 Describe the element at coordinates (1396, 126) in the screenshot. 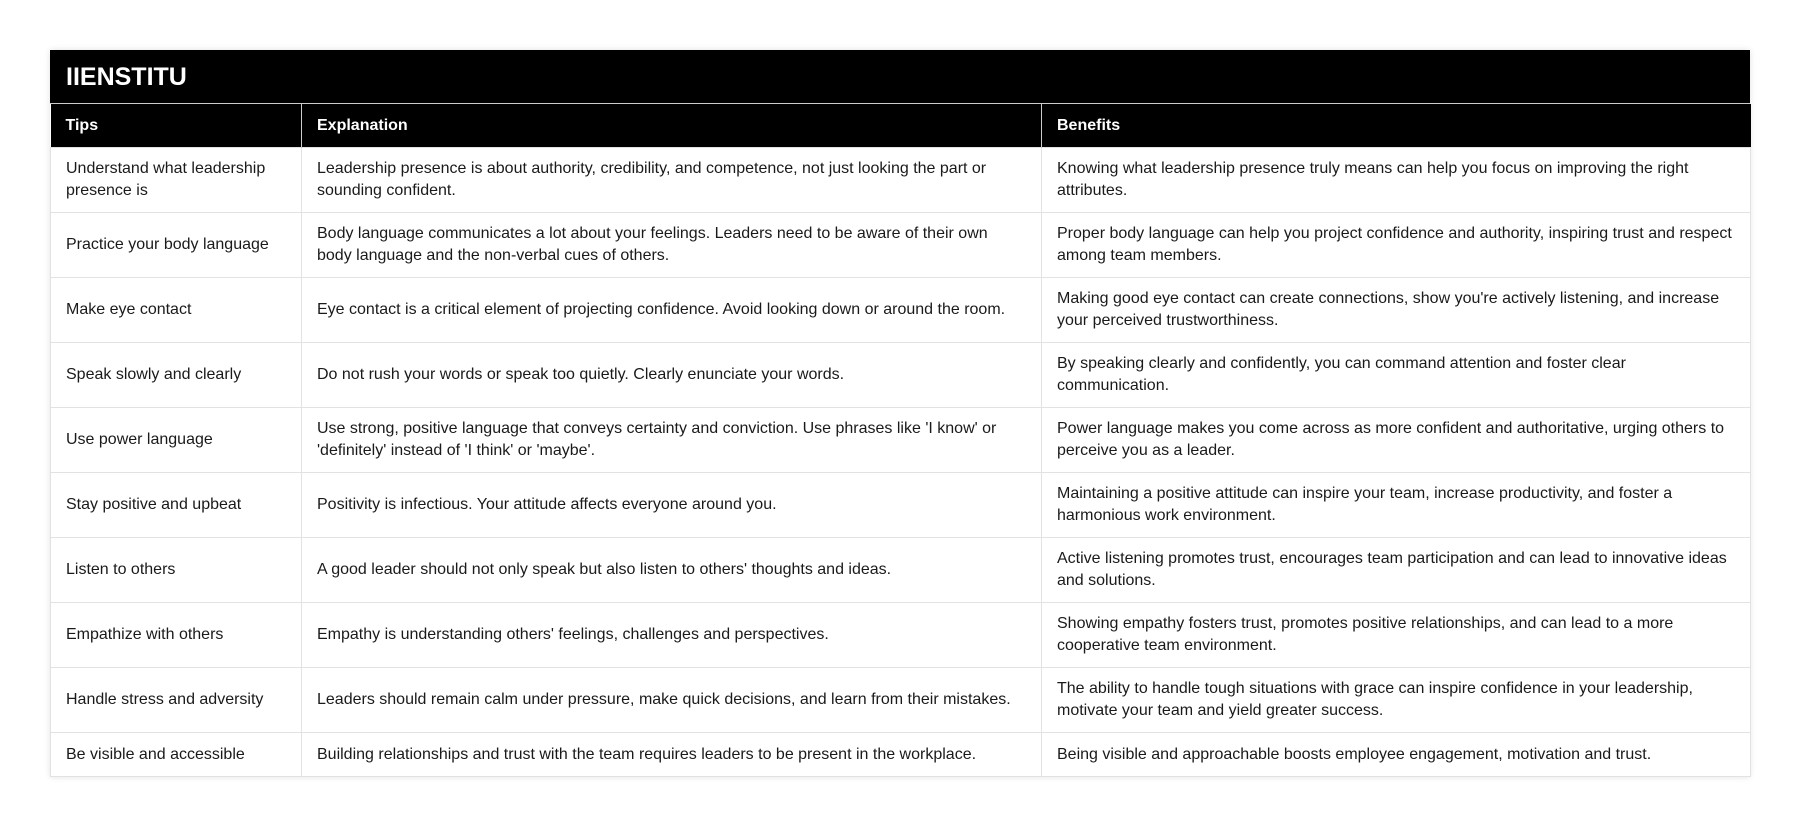

I see `column-header-benefits: Benefits` at that location.